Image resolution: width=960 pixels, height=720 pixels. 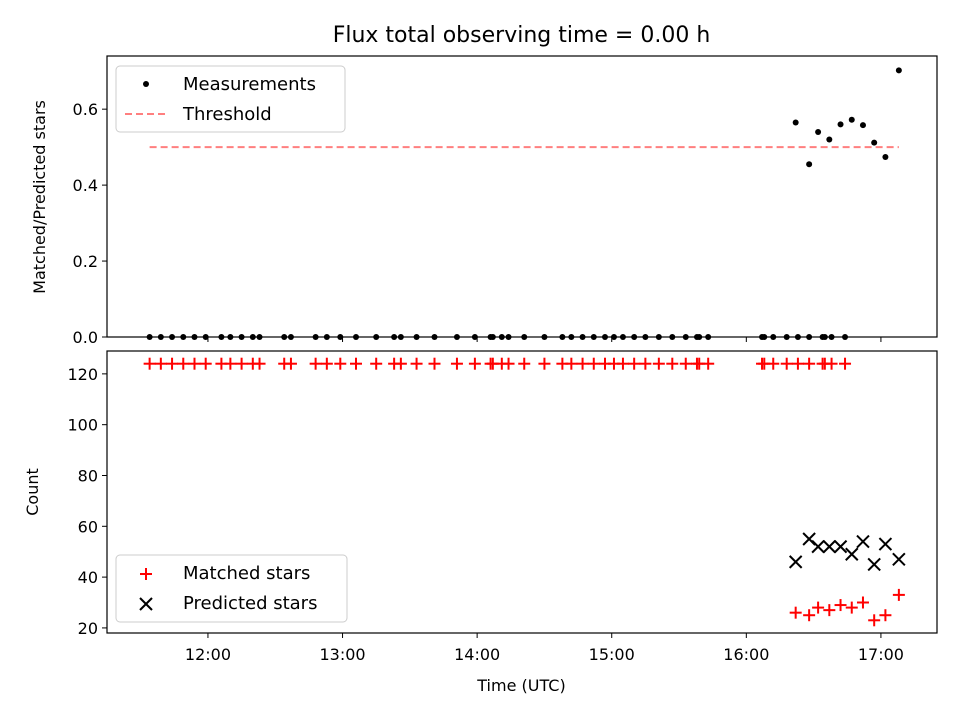 What do you see at coordinates (146, 574) in the screenshot?
I see `legend-matched-marker` at bounding box center [146, 574].